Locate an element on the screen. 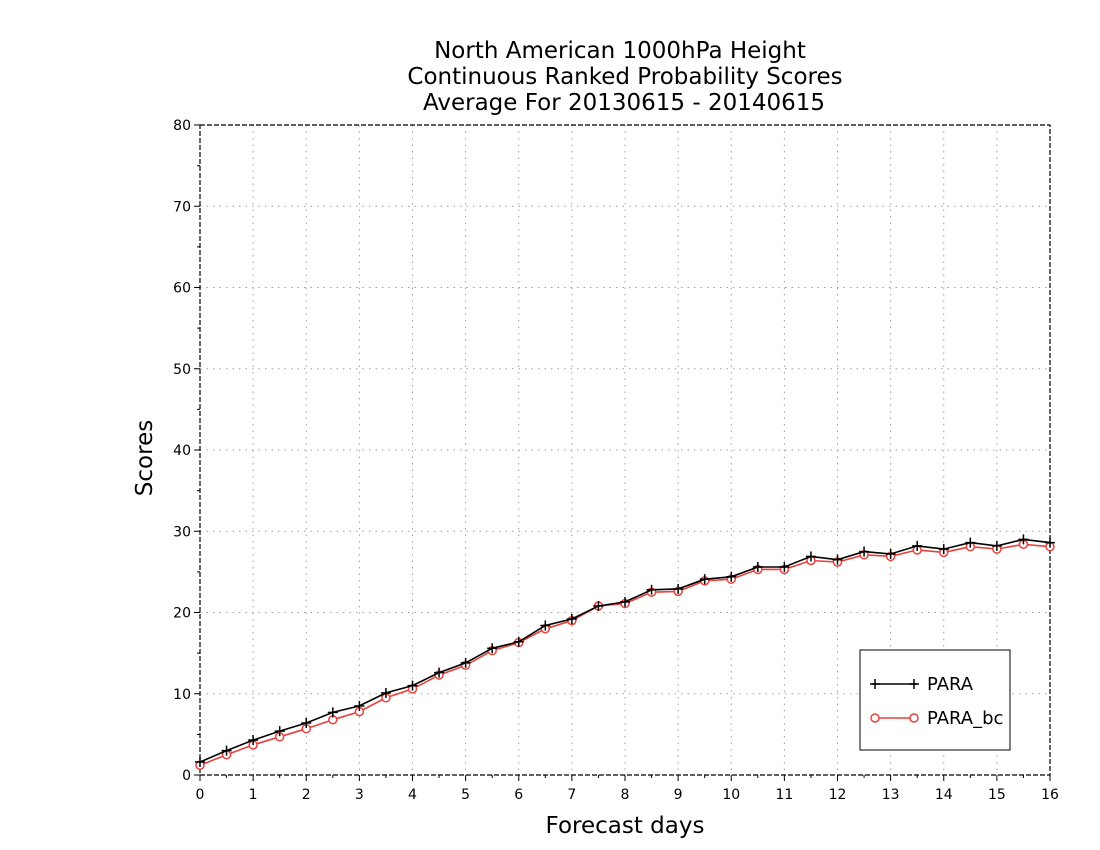 This screenshot has width=1100, height=850. legend-box is located at coordinates (935, 700).